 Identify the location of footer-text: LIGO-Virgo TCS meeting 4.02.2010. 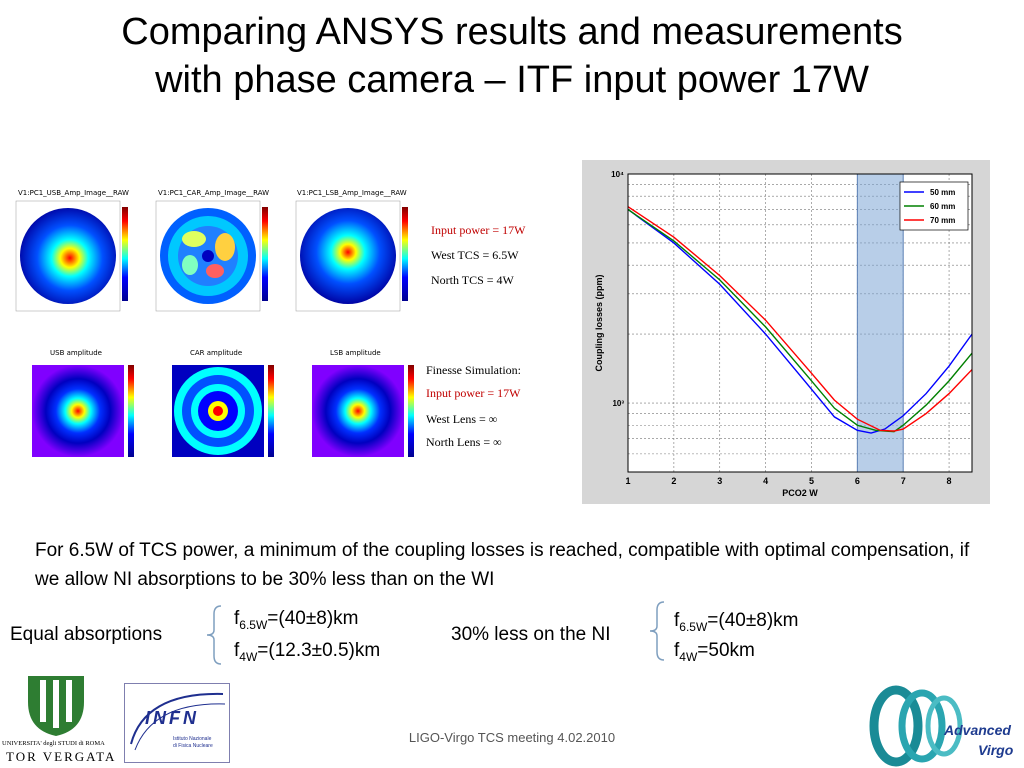
(512, 737).